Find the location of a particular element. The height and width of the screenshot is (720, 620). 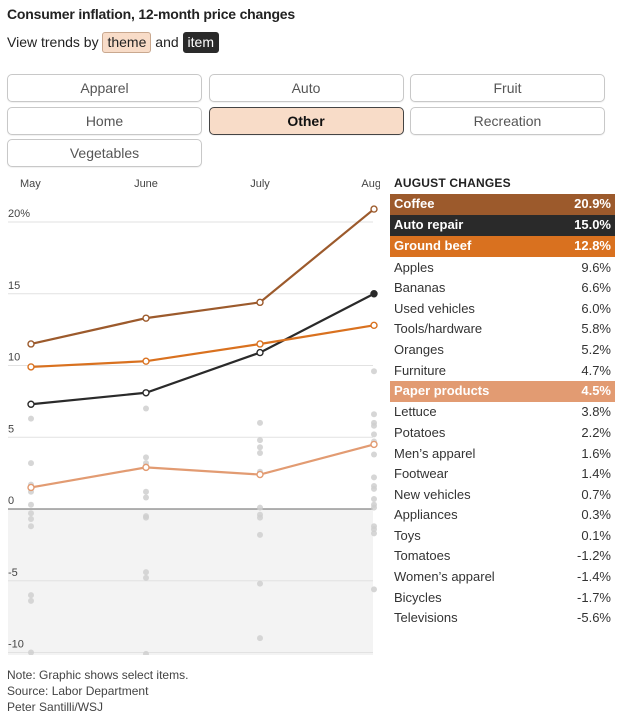

change-item-value: 4.5% is located at coordinates (596, 391).